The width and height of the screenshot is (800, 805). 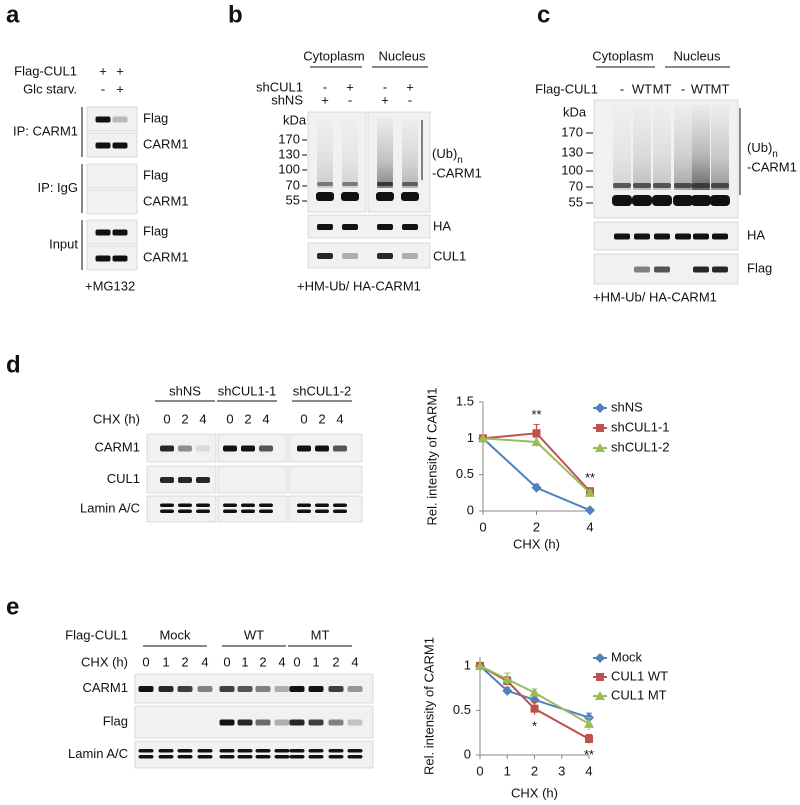 I want to click on sign: MT, so click(x=720, y=88).